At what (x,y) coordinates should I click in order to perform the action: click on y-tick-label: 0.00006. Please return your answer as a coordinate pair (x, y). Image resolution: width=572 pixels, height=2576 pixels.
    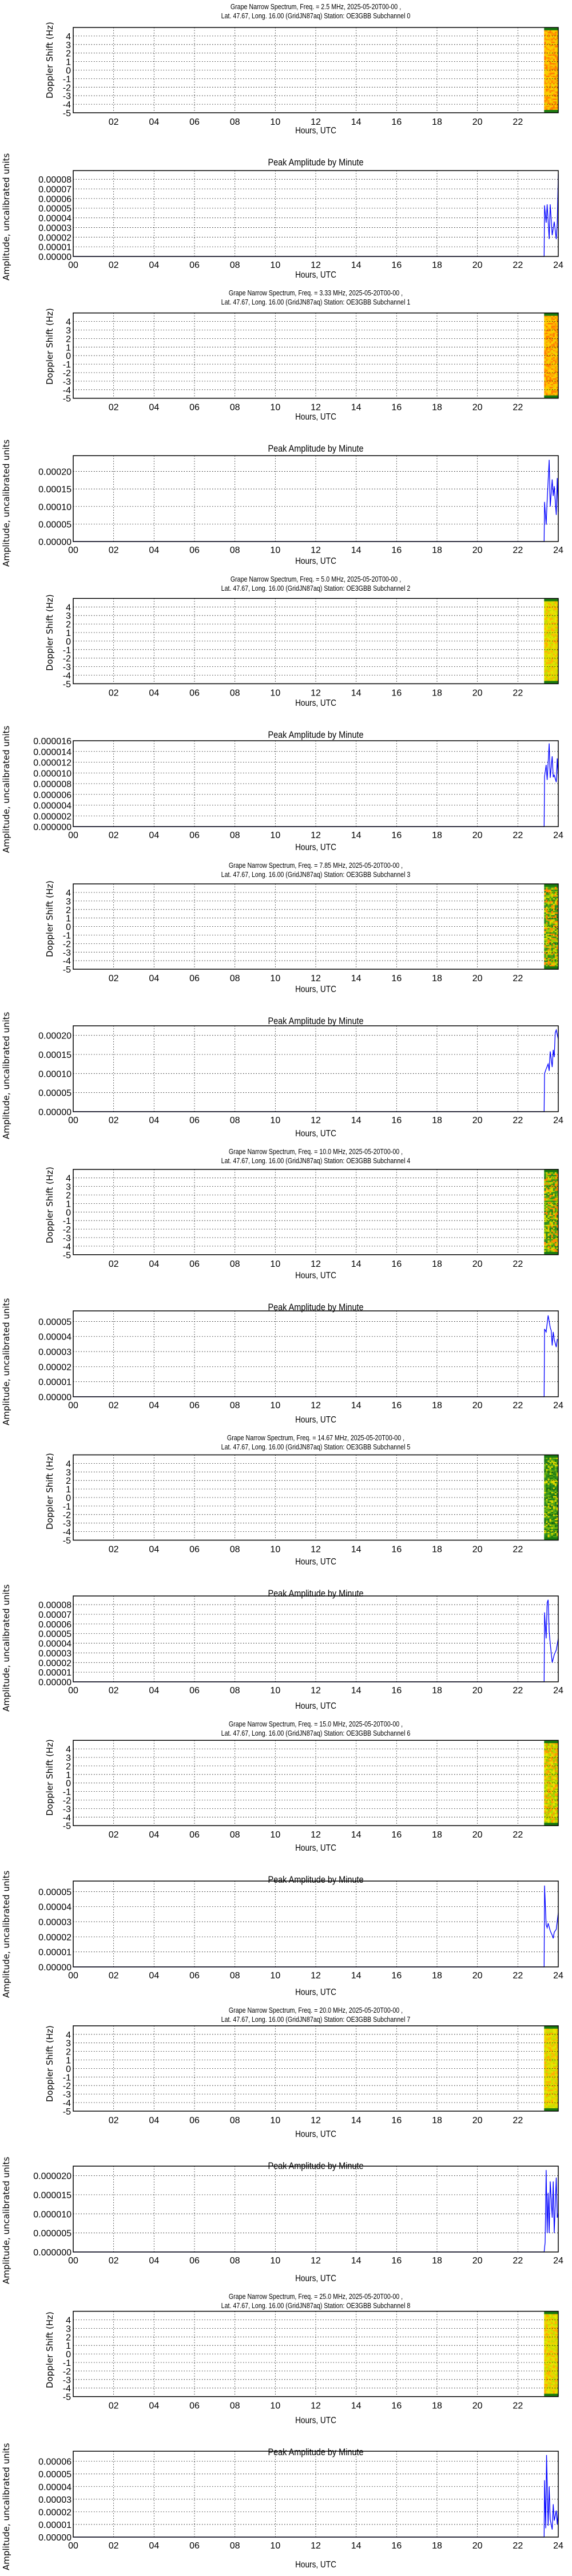
    Looking at the image, I should click on (55, 1625).